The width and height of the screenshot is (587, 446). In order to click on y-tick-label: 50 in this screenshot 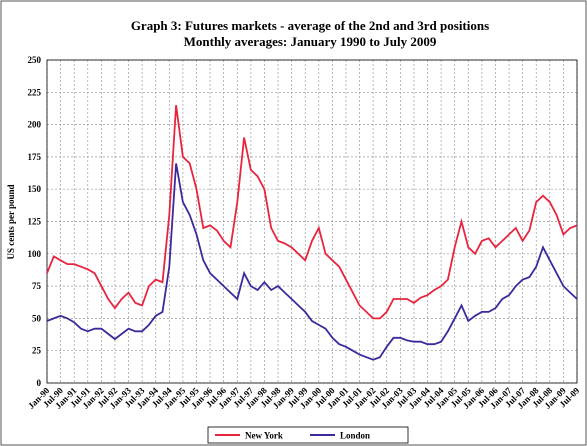, I will do `click(37, 318)`.